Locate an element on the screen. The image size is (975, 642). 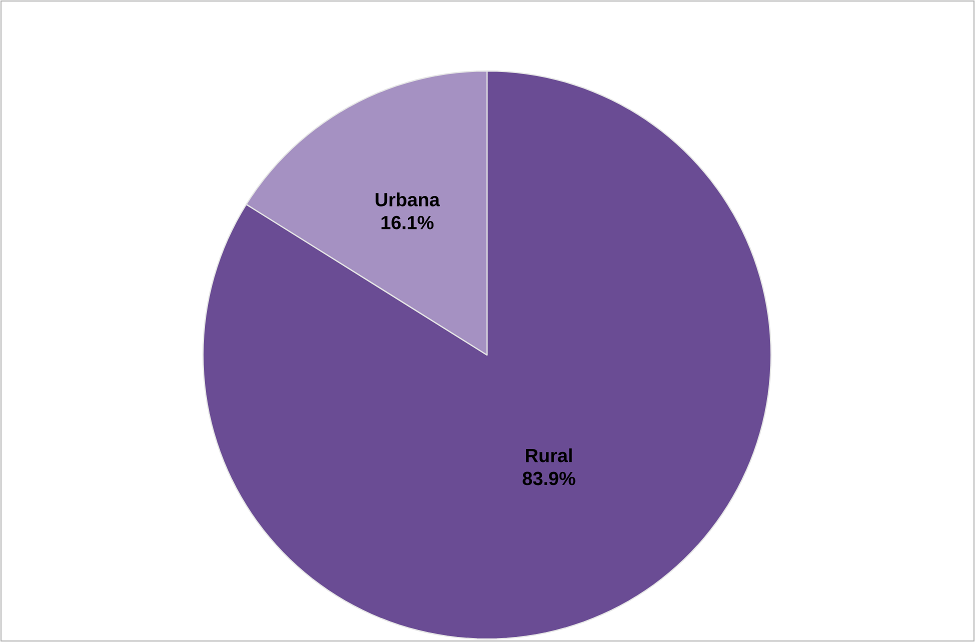
slice-label: Rural is located at coordinates (549, 455).